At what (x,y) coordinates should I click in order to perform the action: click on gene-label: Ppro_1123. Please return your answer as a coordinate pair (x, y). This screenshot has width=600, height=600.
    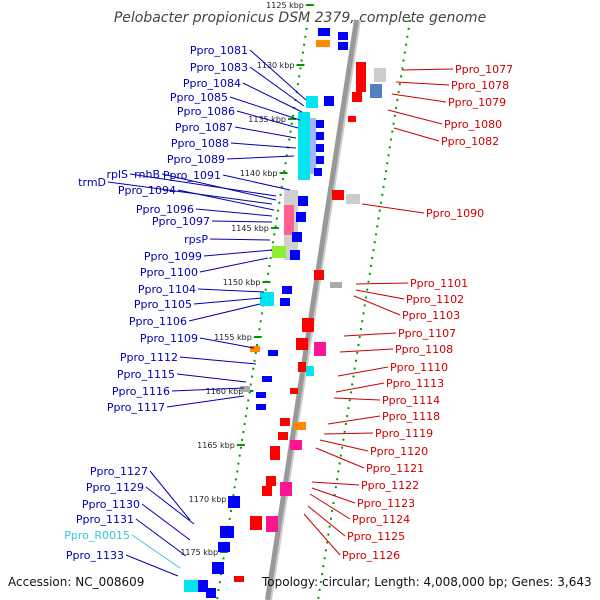
    Looking at the image, I should click on (386, 503).